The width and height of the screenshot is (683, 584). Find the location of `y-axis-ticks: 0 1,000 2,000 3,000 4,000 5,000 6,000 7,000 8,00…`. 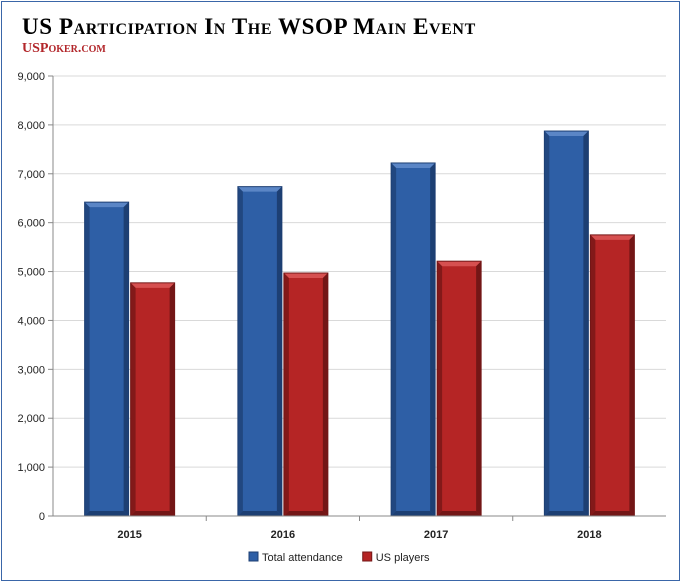

y-axis-ticks: 0 1,000 2,000 3,000 4,000 5,000 6,000 7,000 8,00… is located at coordinates (31, 297).